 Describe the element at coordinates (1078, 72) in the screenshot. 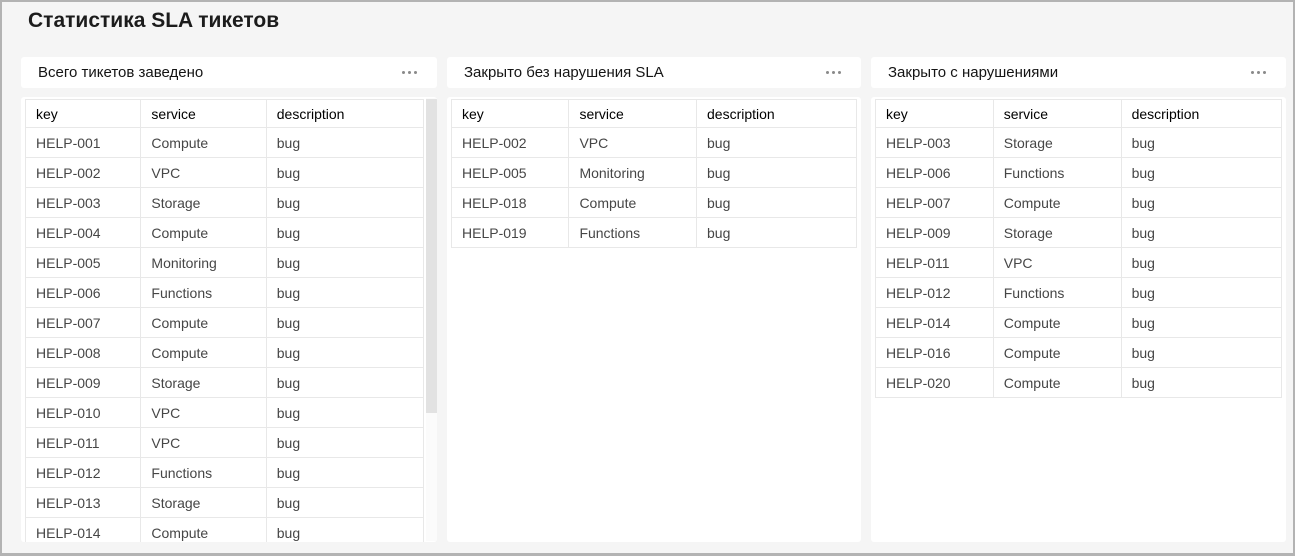

I see `widget-header: Закрыто с нарушениями` at that location.